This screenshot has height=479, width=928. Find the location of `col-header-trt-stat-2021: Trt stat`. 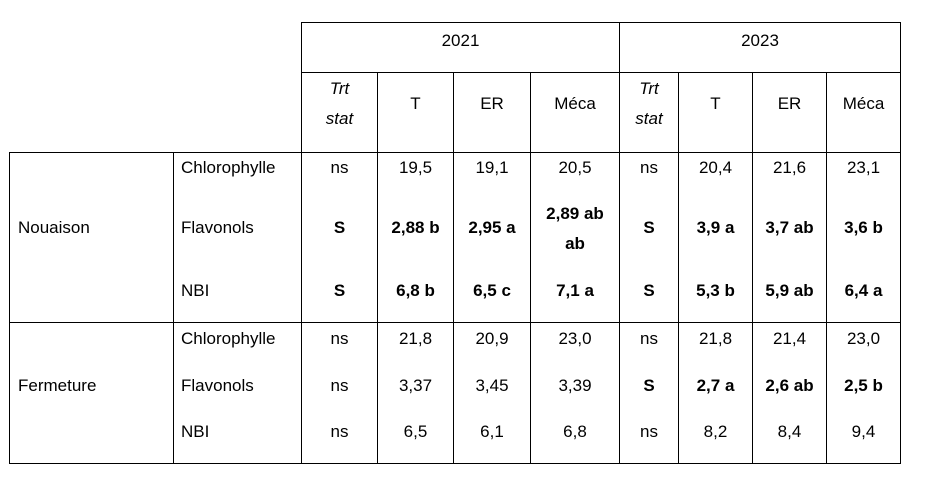

col-header-trt-stat-2021: Trt stat is located at coordinates (339, 104).